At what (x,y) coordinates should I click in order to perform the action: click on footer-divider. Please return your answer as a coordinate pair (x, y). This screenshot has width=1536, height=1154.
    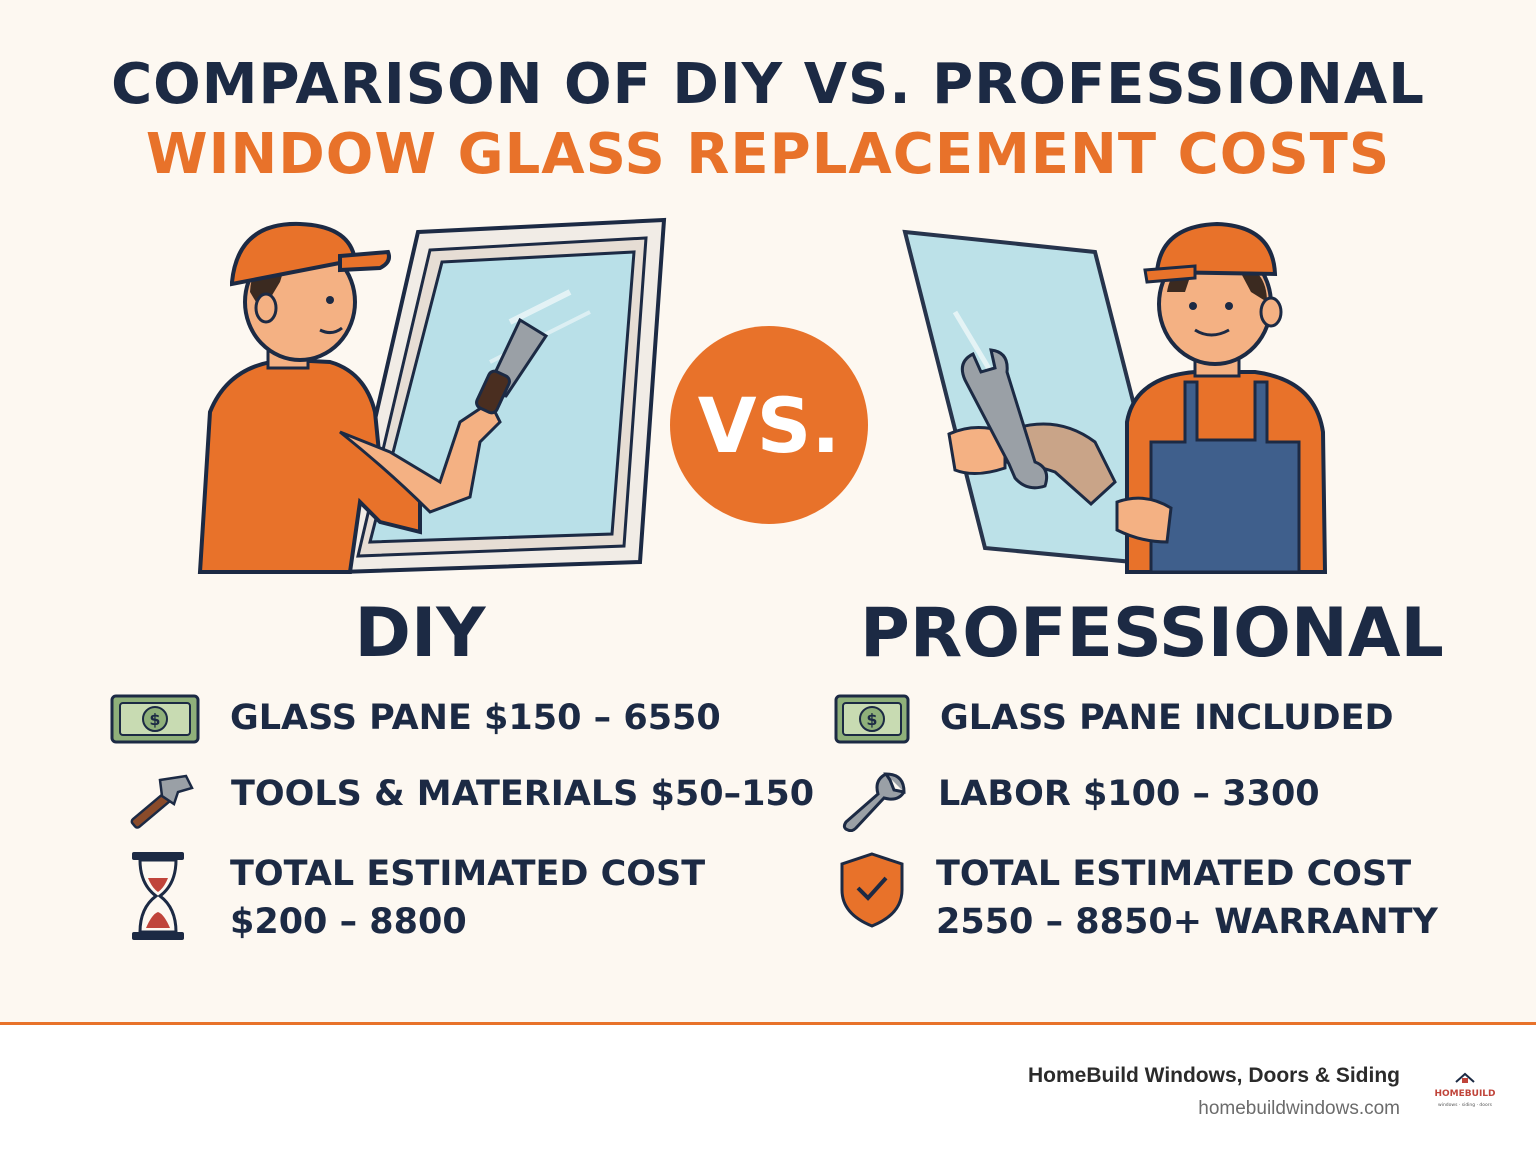
    Looking at the image, I should click on (768, 1023).